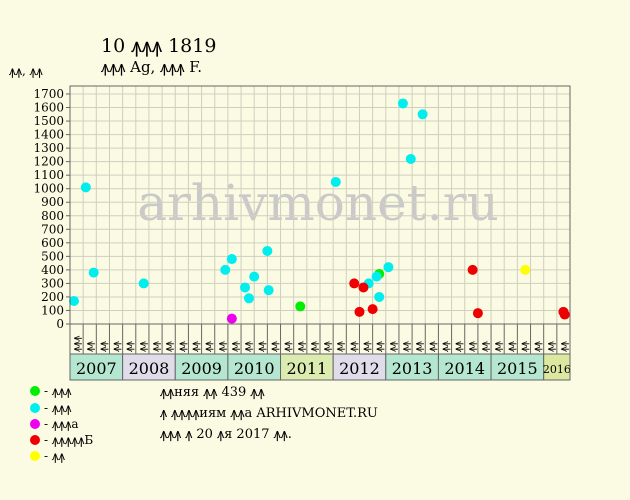 This screenshot has width=630, height=500. Describe the element at coordinates (48, 121) in the screenshot. I see `y-tick-label: 1500` at that location.